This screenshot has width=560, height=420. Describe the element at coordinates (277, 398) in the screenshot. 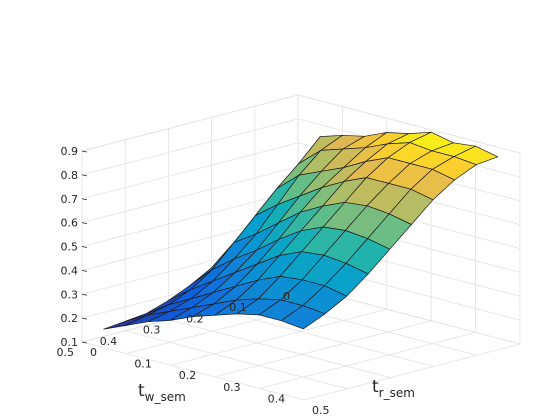

I see `y-tick-label: 0.4` at that location.